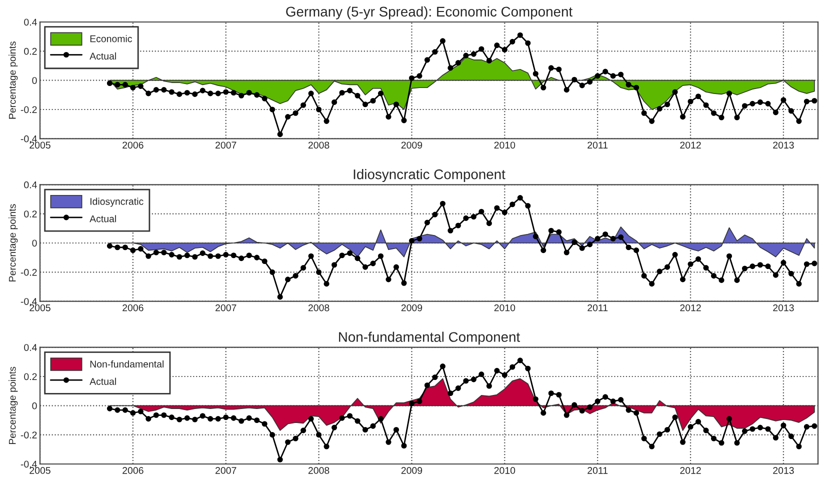 Image resolution: width=821 pixels, height=483 pixels. I want to click on chart-title: Non-fundamental Component, so click(429, 338).